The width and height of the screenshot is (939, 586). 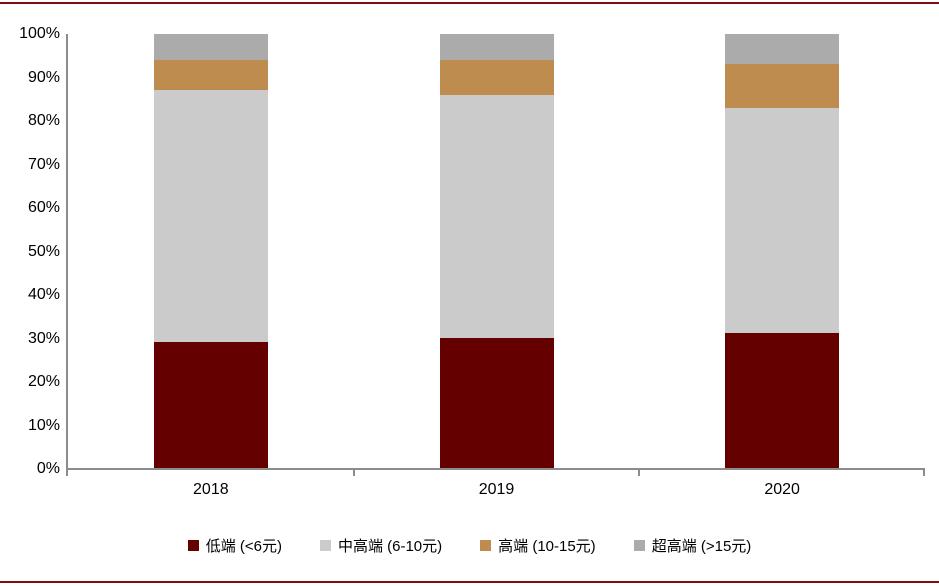 What do you see at coordinates (48, 468) in the screenshot?
I see `y-axis-tick-label: 0%` at bounding box center [48, 468].